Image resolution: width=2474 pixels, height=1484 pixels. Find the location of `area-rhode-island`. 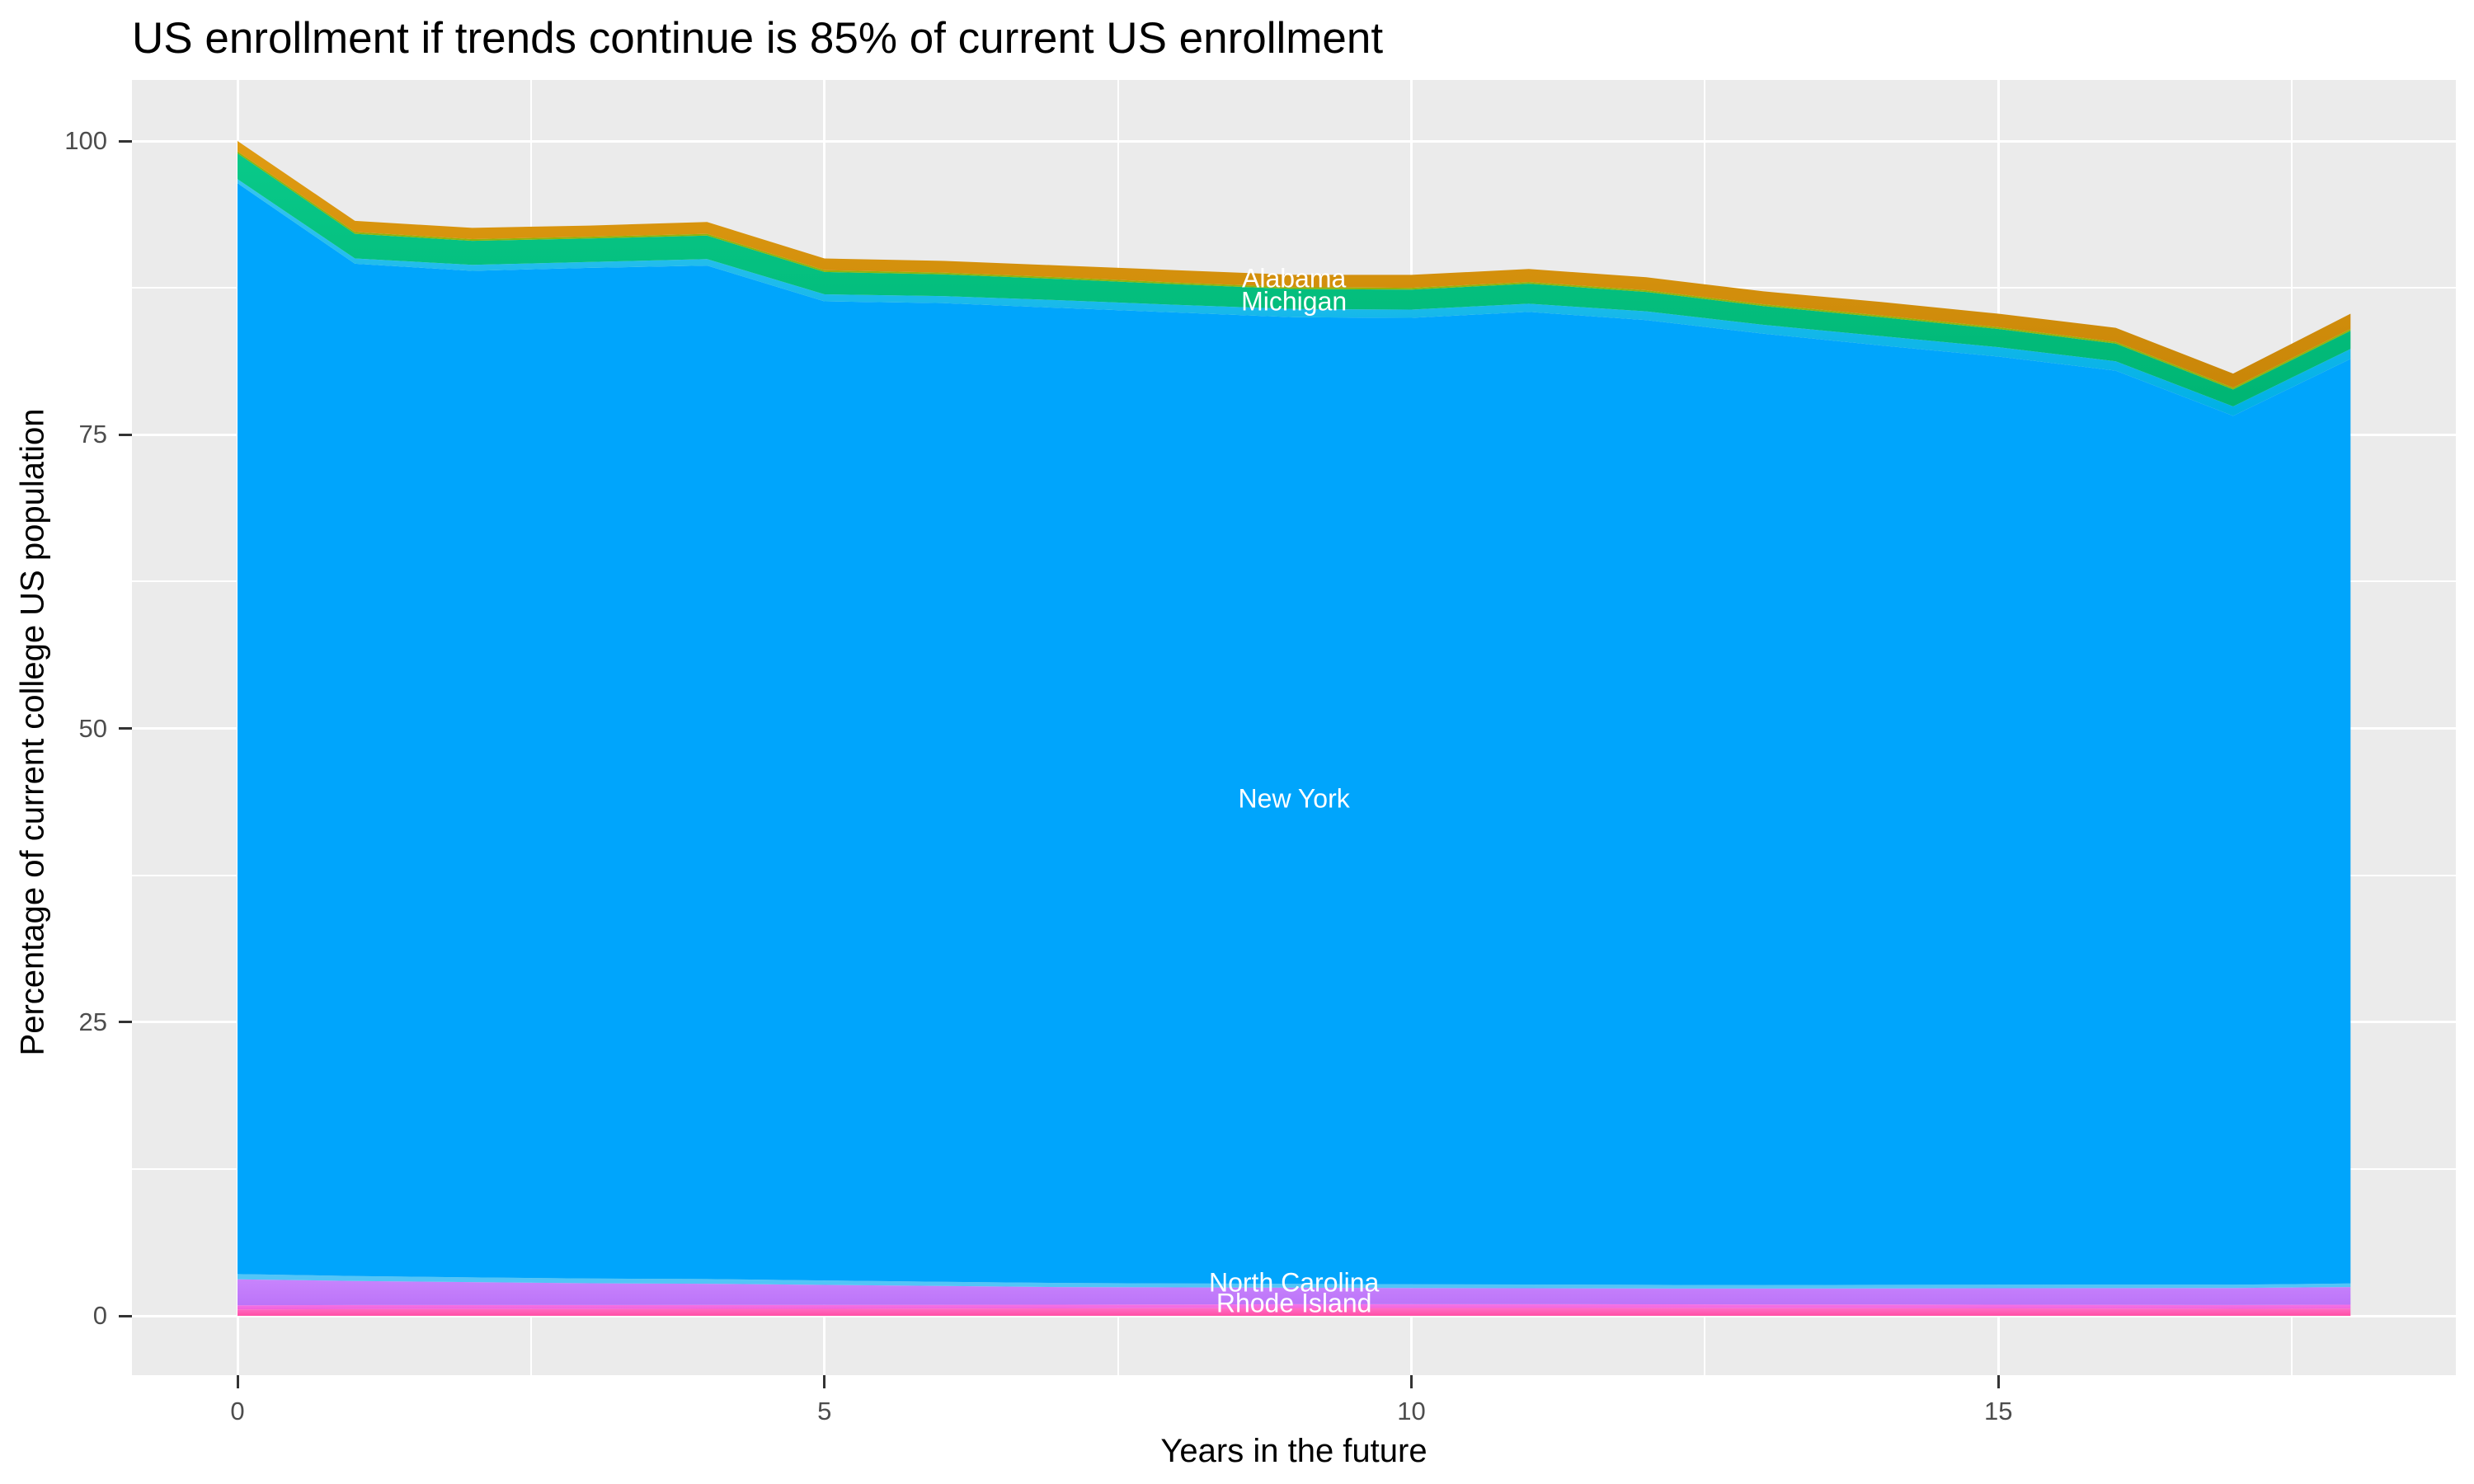

area-rhode-island is located at coordinates (1294, 1312).